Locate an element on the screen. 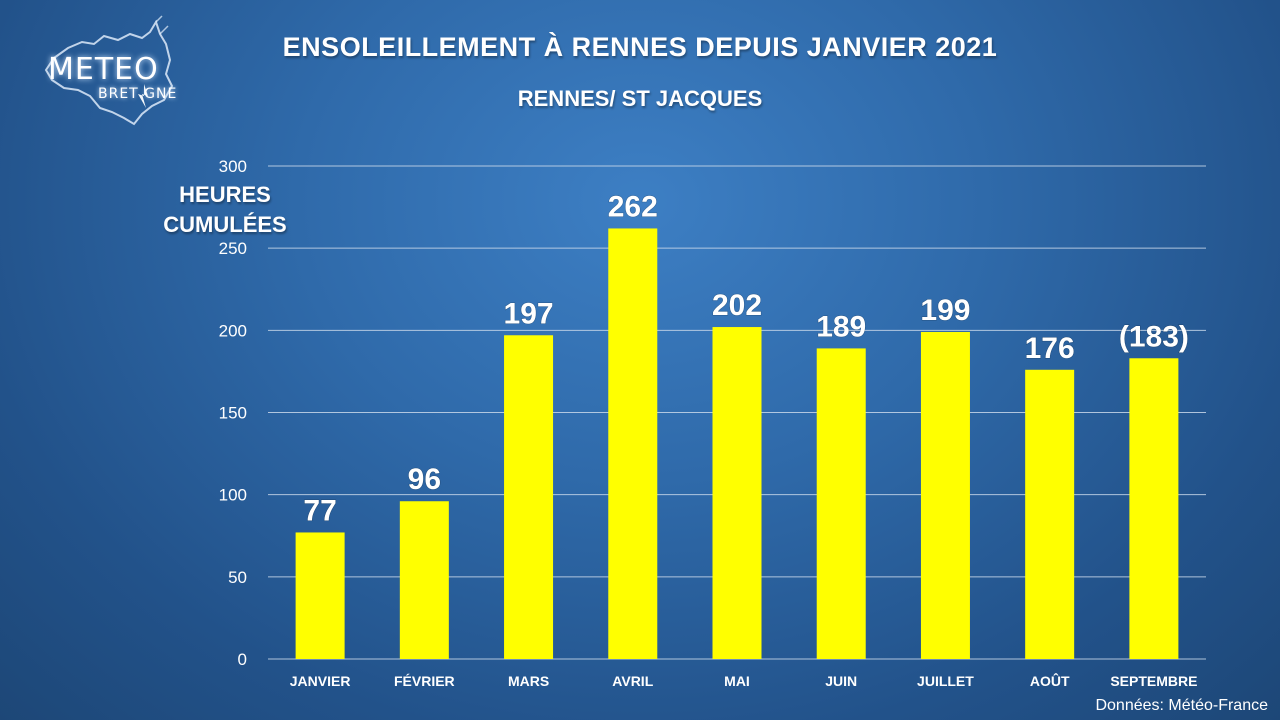 The width and height of the screenshot is (1280, 720). chart-subtitle: RENNES/ ST JACQUES is located at coordinates (640, 98).